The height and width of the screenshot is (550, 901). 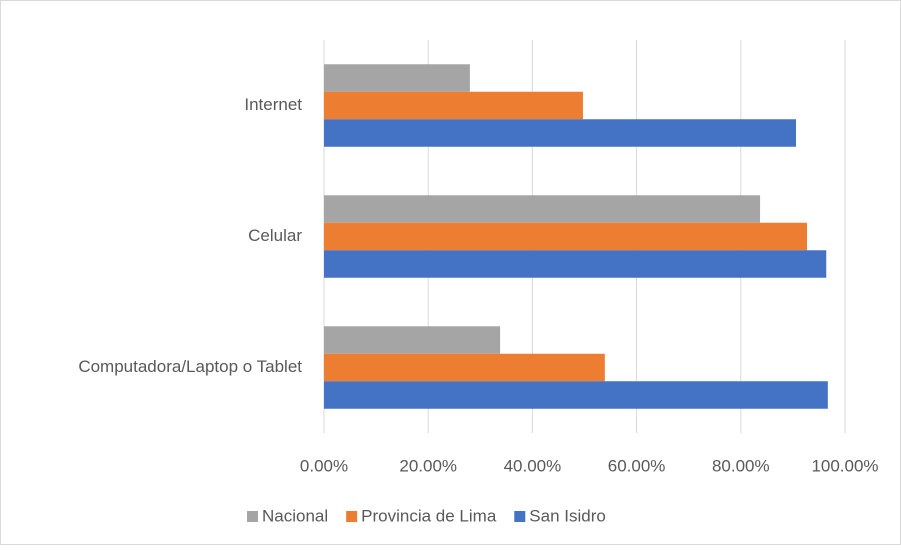 What do you see at coordinates (741, 465) in the screenshot?
I see `x-tick-label: 80.00%` at bounding box center [741, 465].